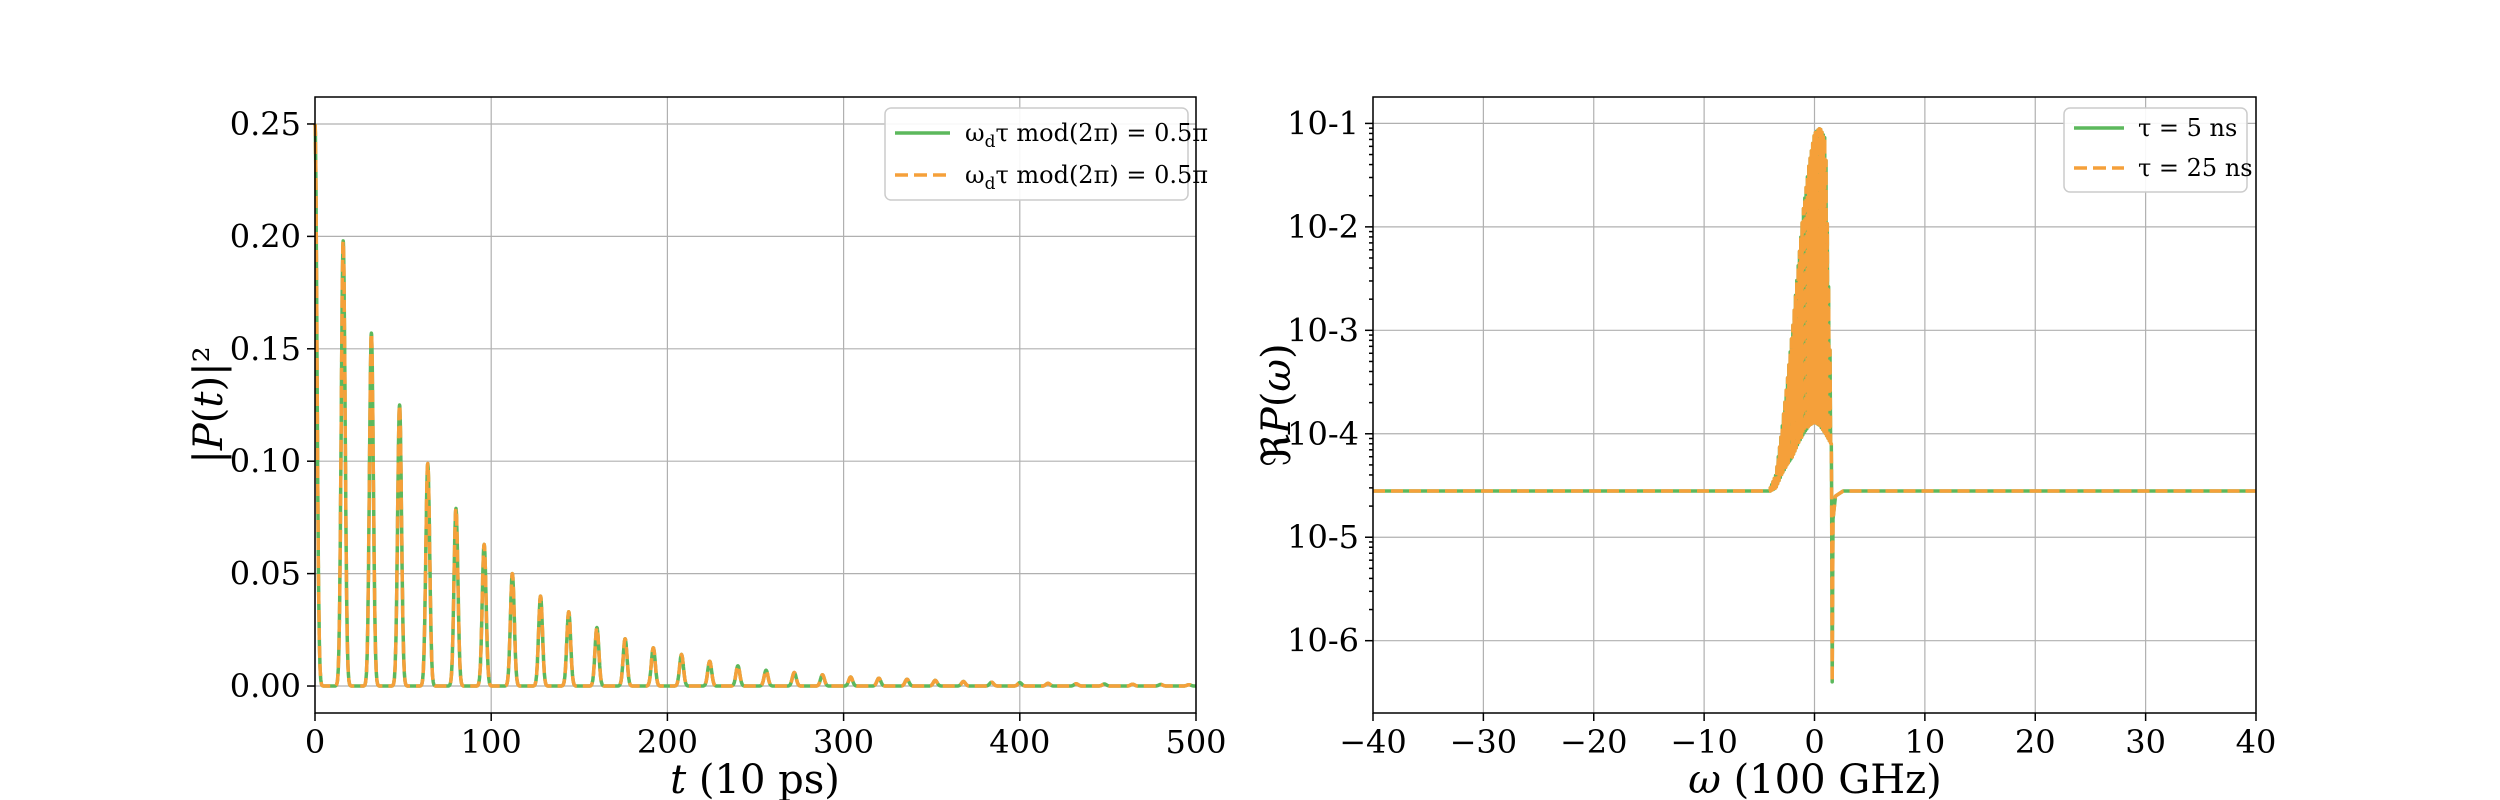  Describe the element at coordinates (209, 404) in the screenshot. I see `left-y-axis-label: |P(t)|²` at that location.